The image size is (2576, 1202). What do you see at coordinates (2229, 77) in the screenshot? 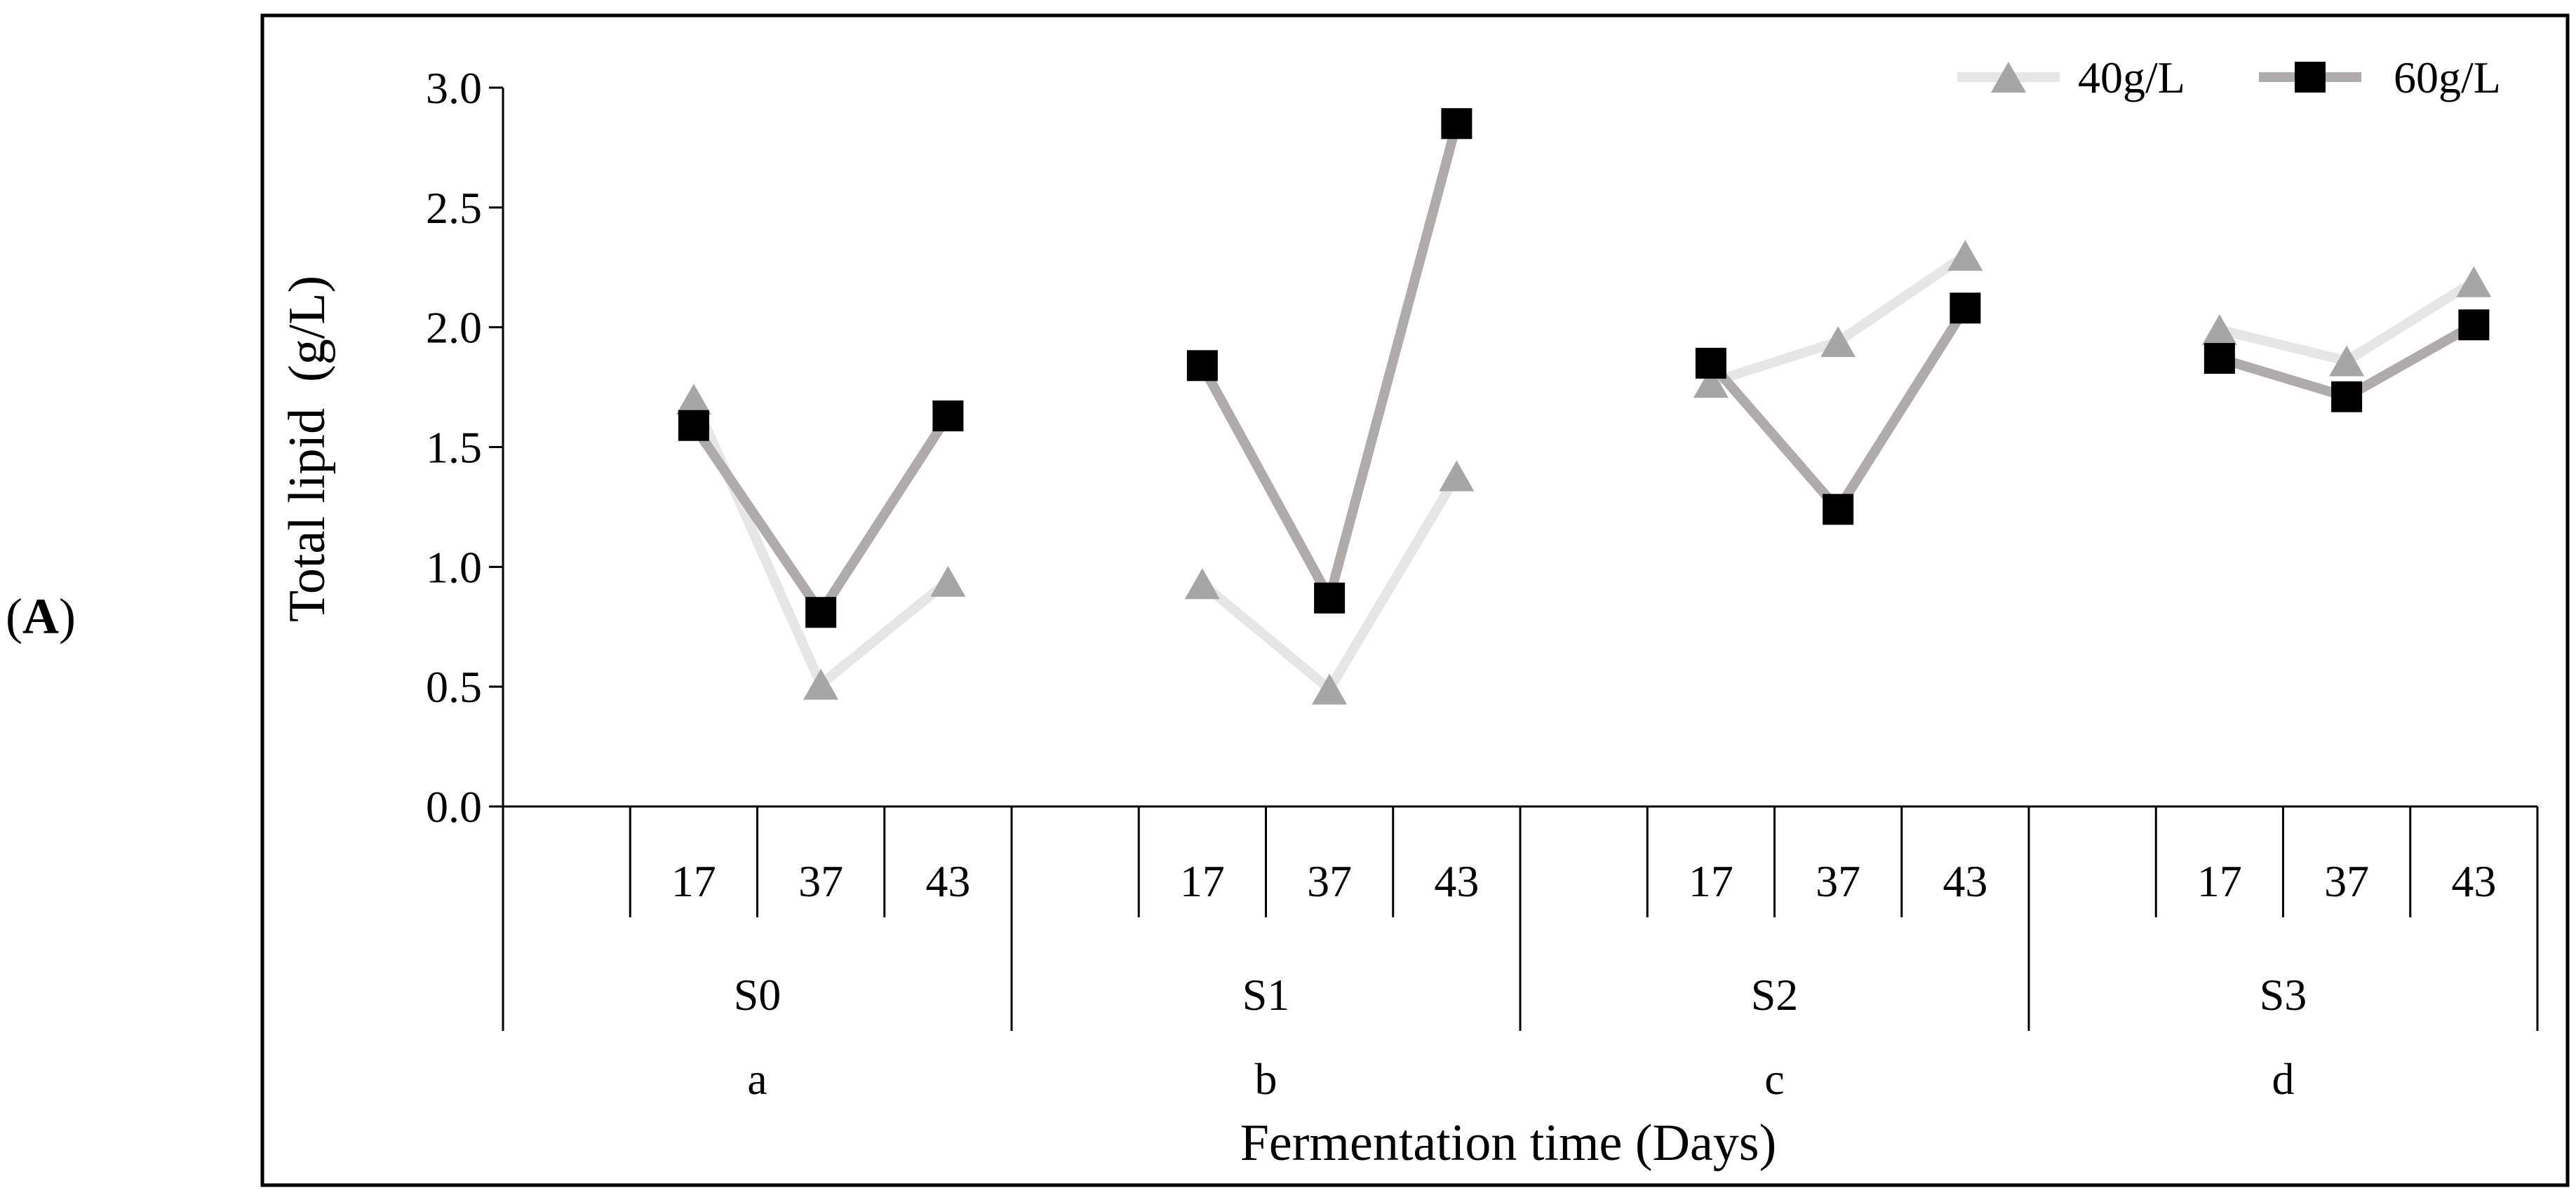
I see `legend: 40g/L 60g/L` at bounding box center [2229, 77].